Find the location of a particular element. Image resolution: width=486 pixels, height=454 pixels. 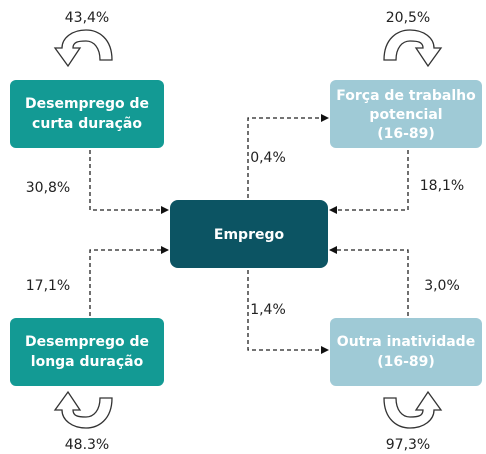

node: Força de trabalho potencial (16-89) is located at coordinates (406, 114).